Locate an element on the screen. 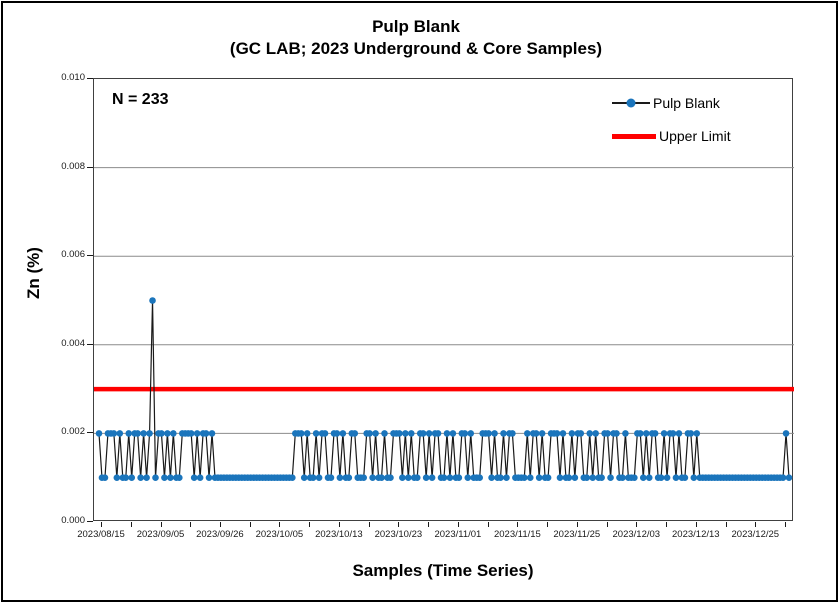 This screenshot has width=839, height=603. x-tick-label: 2023/11/01 is located at coordinates (458, 534).